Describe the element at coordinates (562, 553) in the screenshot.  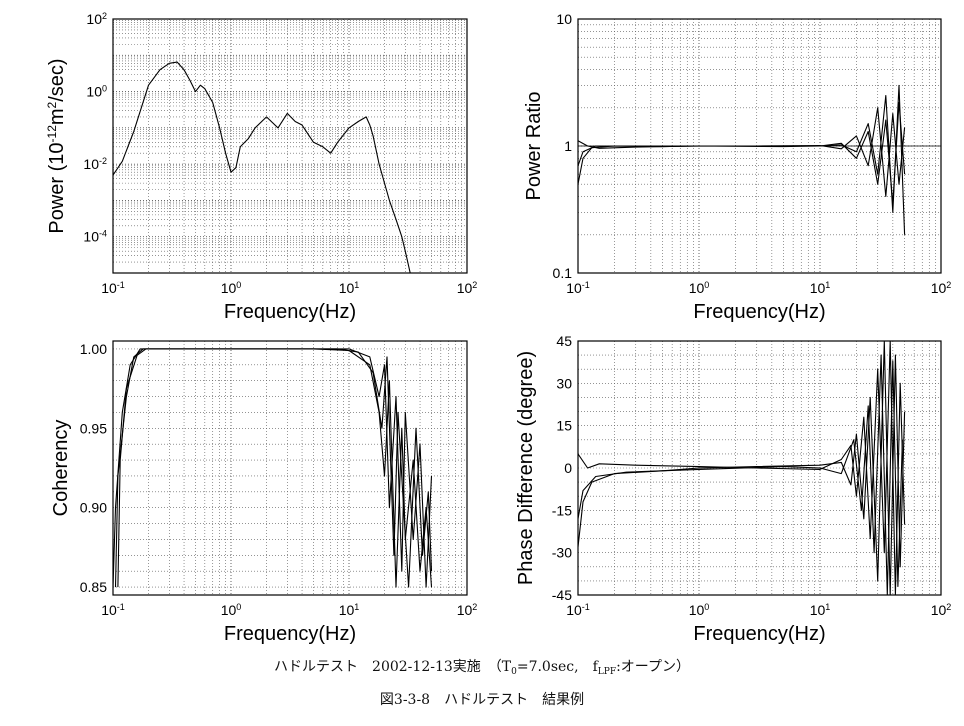
I see `y-tick-label: -30` at that location.